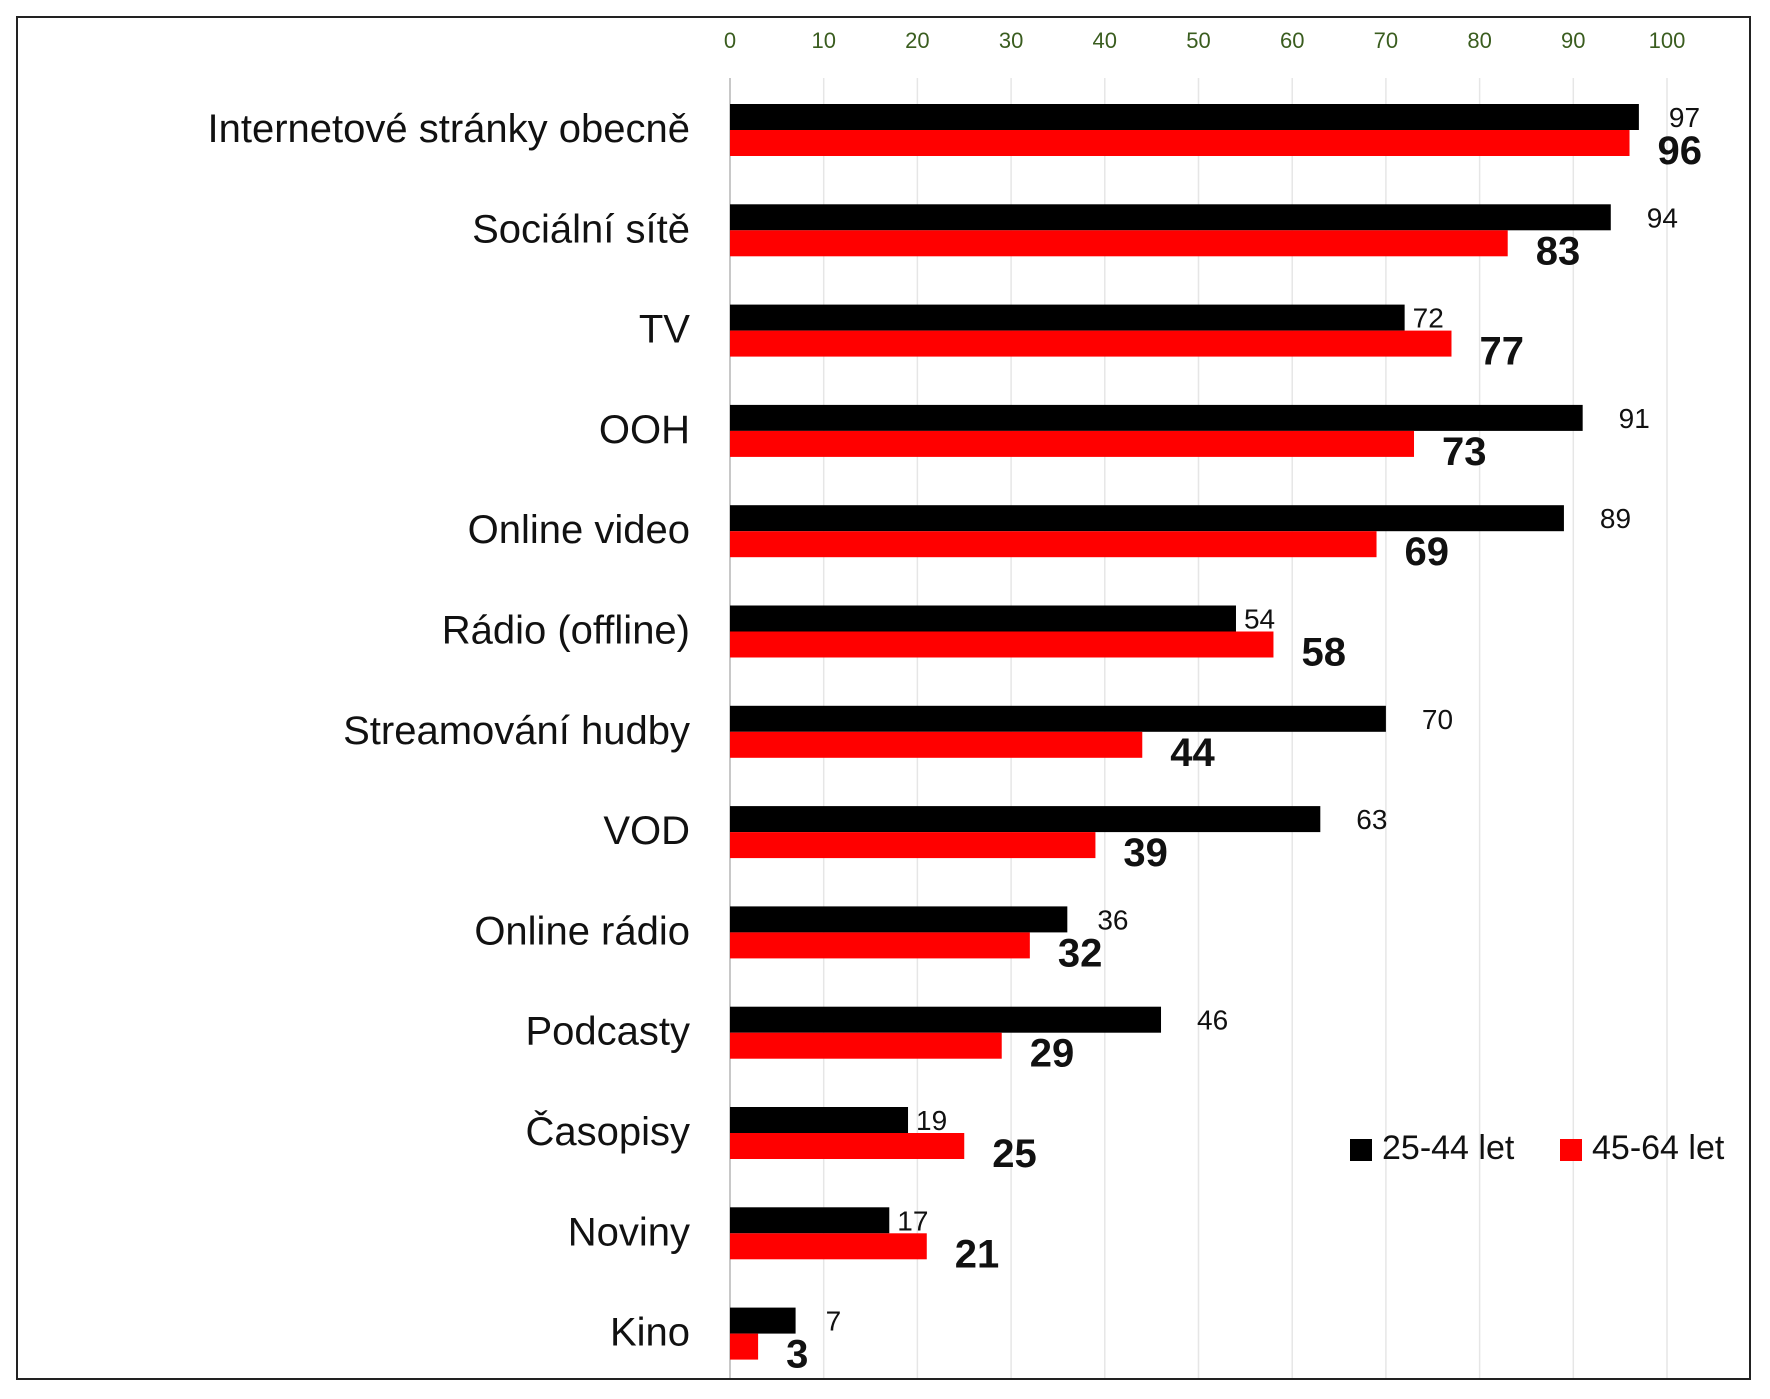 This screenshot has width=1770, height=1399. What do you see at coordinates (1105, 40) in the screenshot?
I see `x-tick-label-40: 40` at bounding box center [1105, 40].